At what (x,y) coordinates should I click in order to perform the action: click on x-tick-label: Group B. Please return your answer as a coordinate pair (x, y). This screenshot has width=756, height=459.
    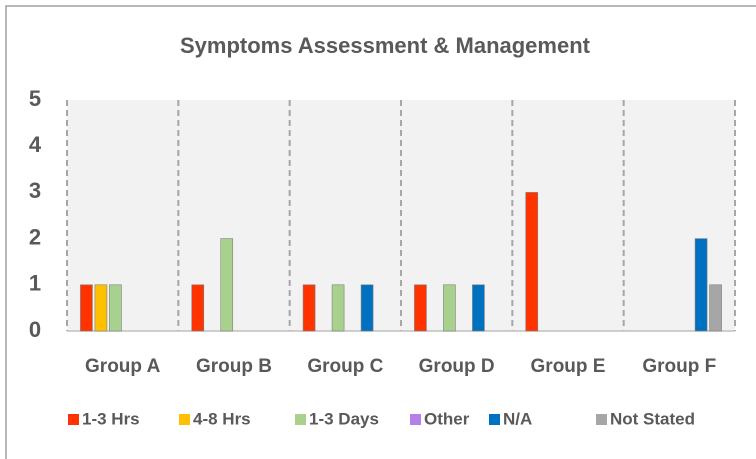
    Looking at the image, I should click on (234, 366).